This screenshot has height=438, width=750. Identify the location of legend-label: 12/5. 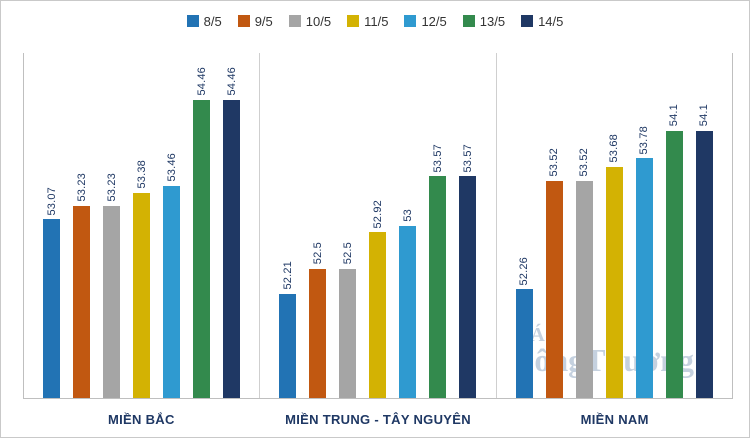
(434, 21).